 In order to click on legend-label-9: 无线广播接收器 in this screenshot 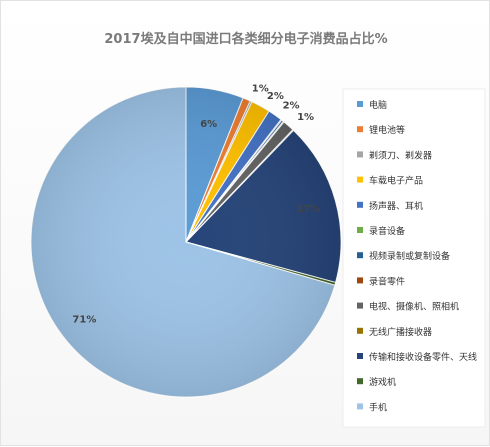, I will do `click(400, 332)`.